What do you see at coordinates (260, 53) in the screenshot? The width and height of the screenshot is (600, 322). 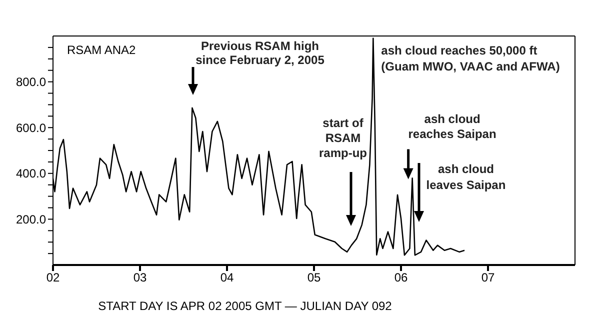 I see `annotation: Previous RSAM high since February 2, 2005` at bounding box center [260, 53].